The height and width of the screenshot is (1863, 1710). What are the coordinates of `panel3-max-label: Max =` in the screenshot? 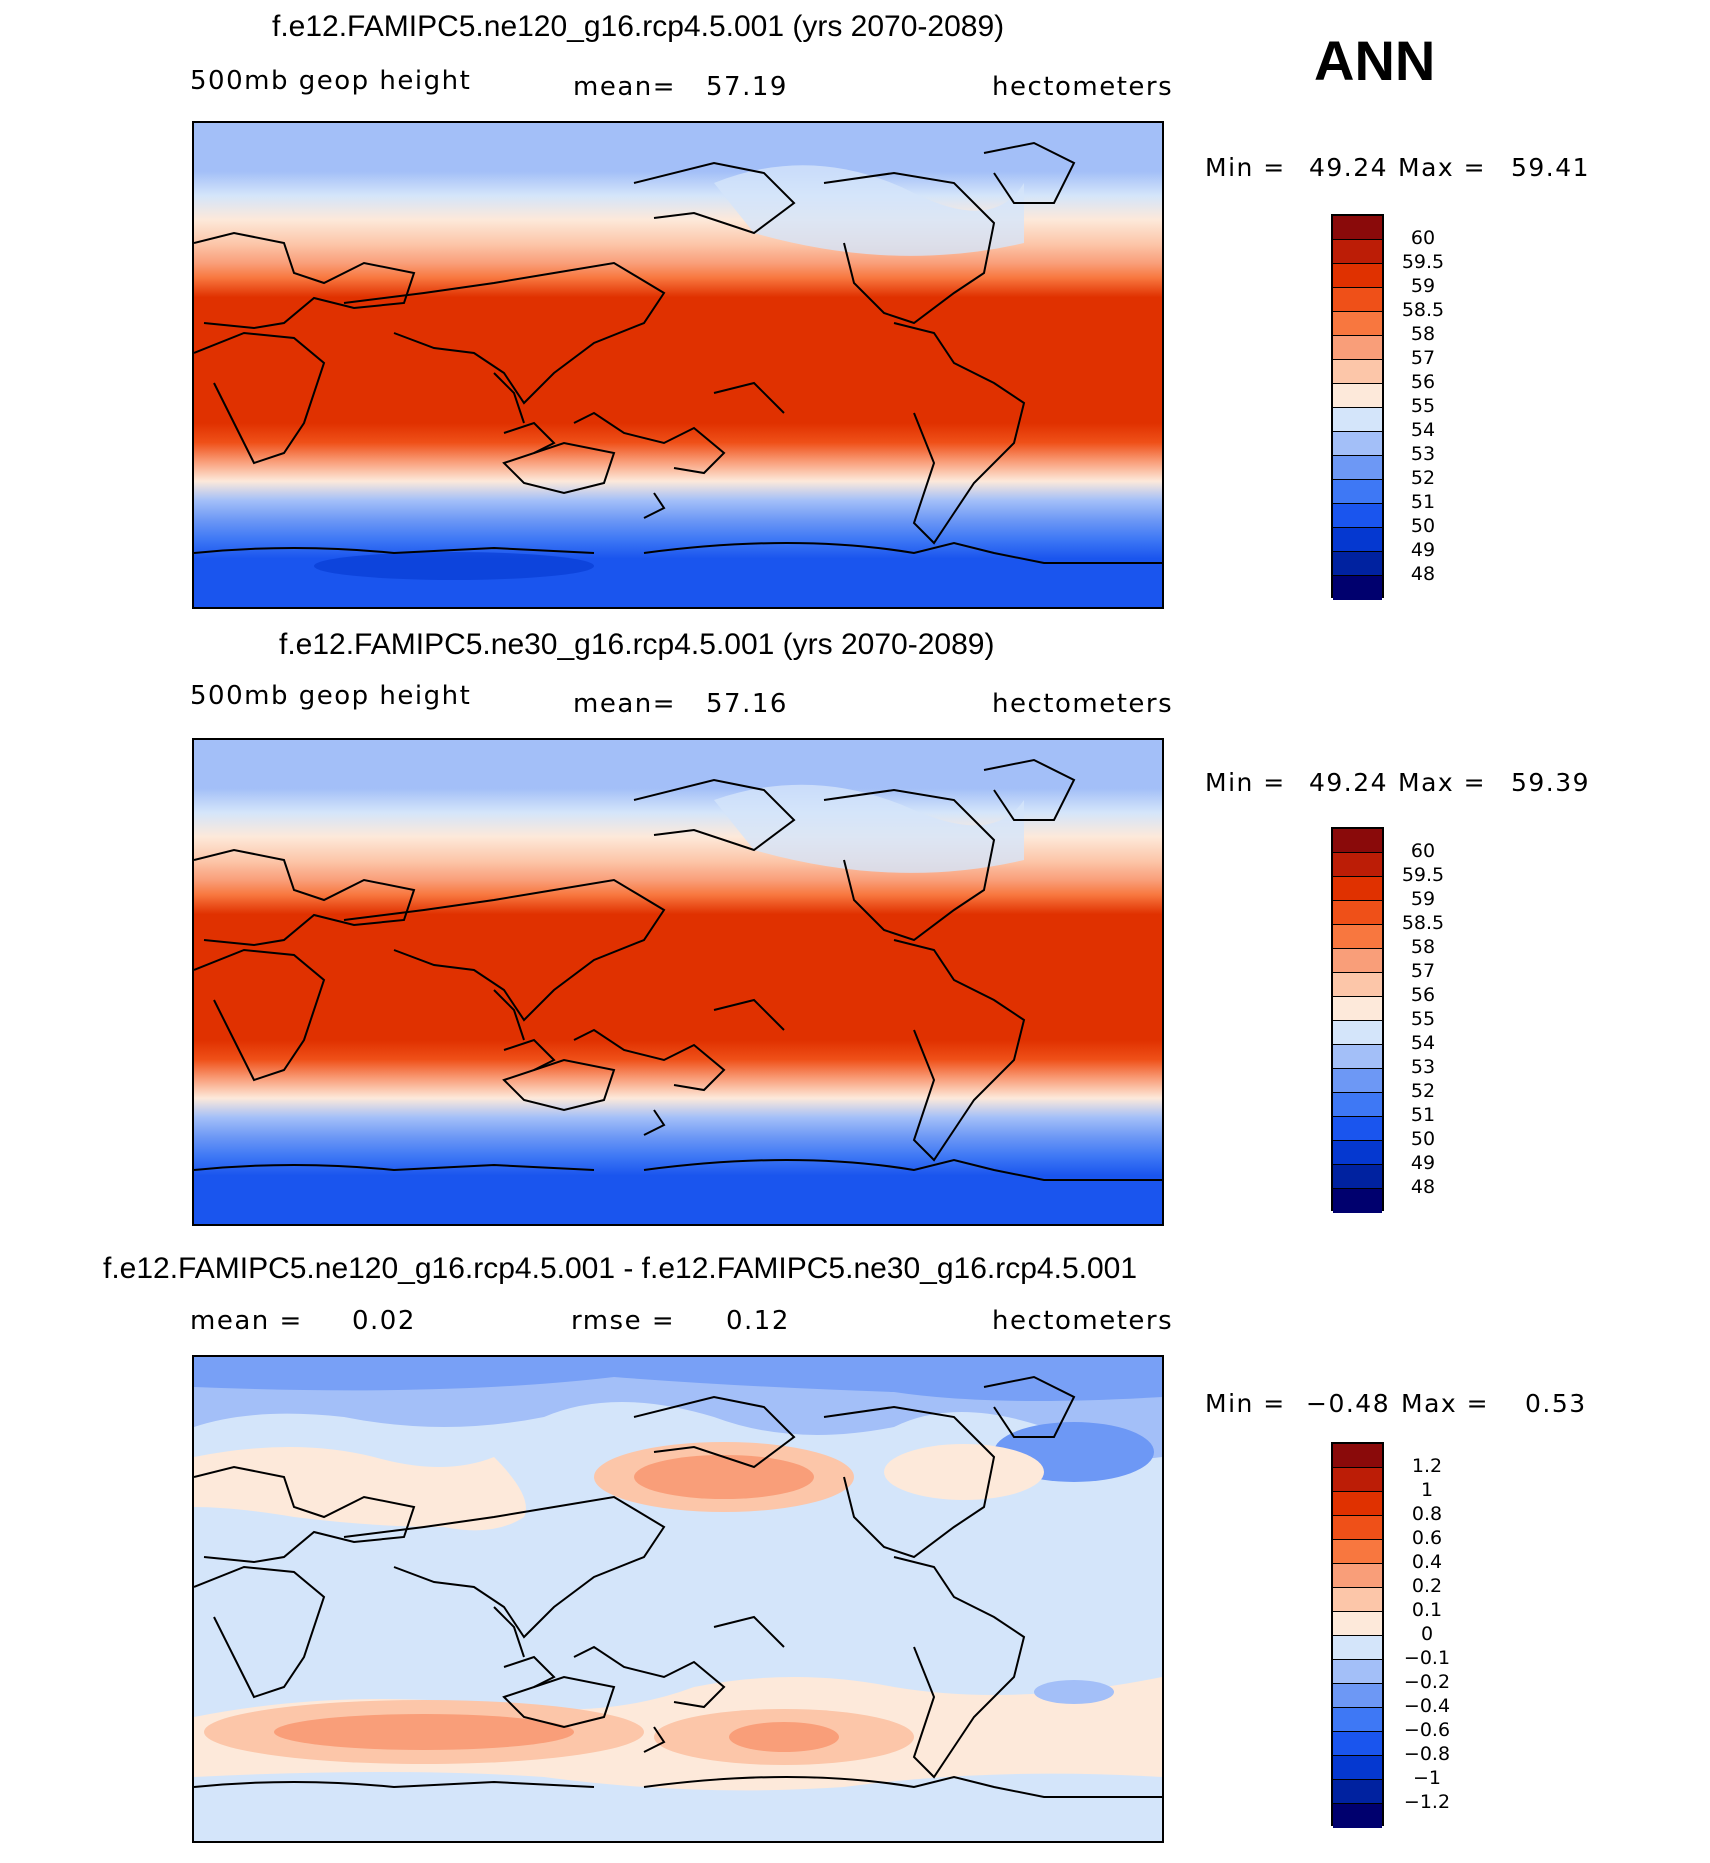 It's located at (1445, 1403).